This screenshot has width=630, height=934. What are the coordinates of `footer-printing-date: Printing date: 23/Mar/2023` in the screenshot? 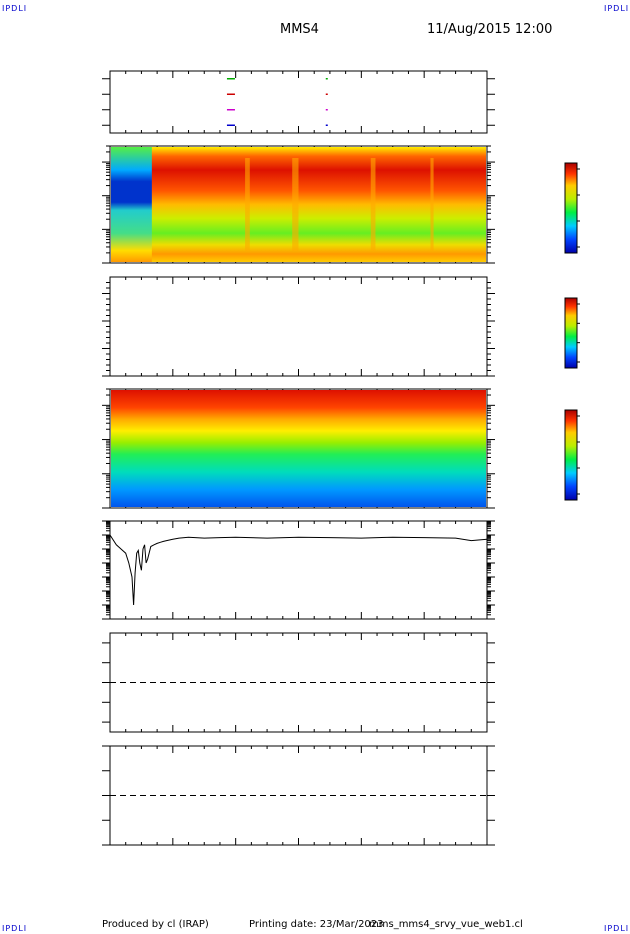 It's located at (316, 924).